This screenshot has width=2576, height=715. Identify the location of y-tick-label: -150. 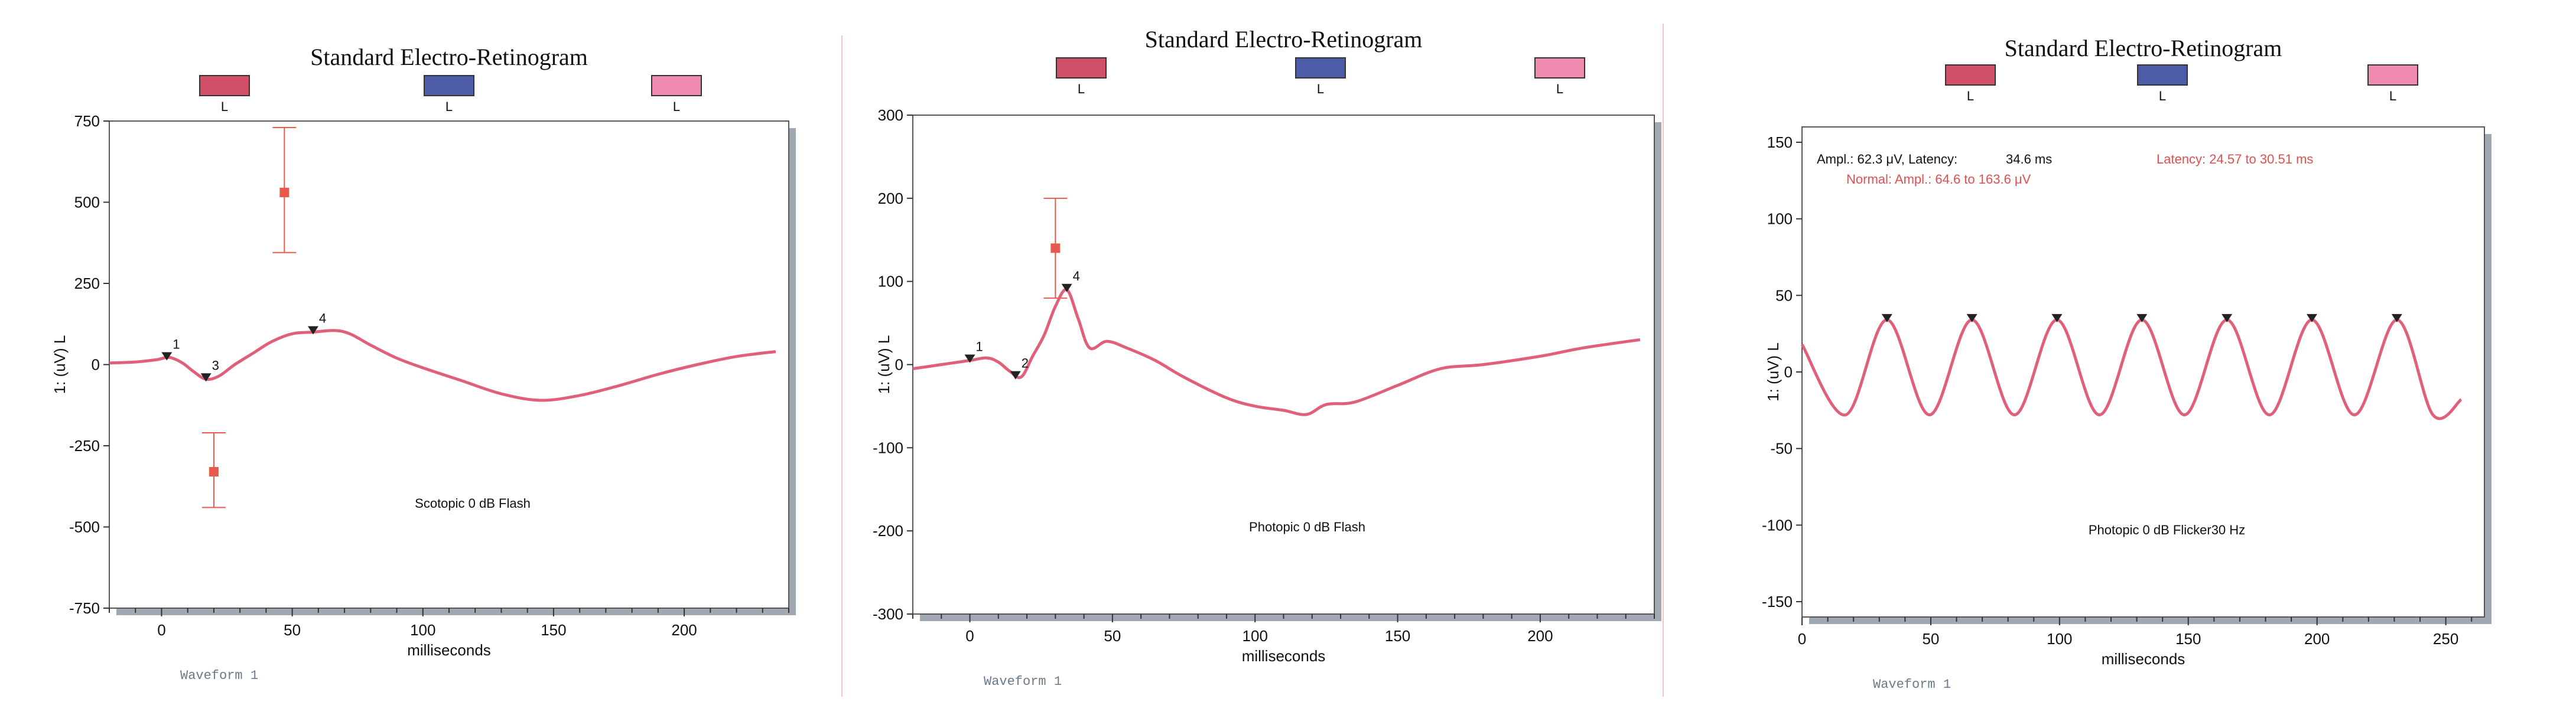
(1778, 601).